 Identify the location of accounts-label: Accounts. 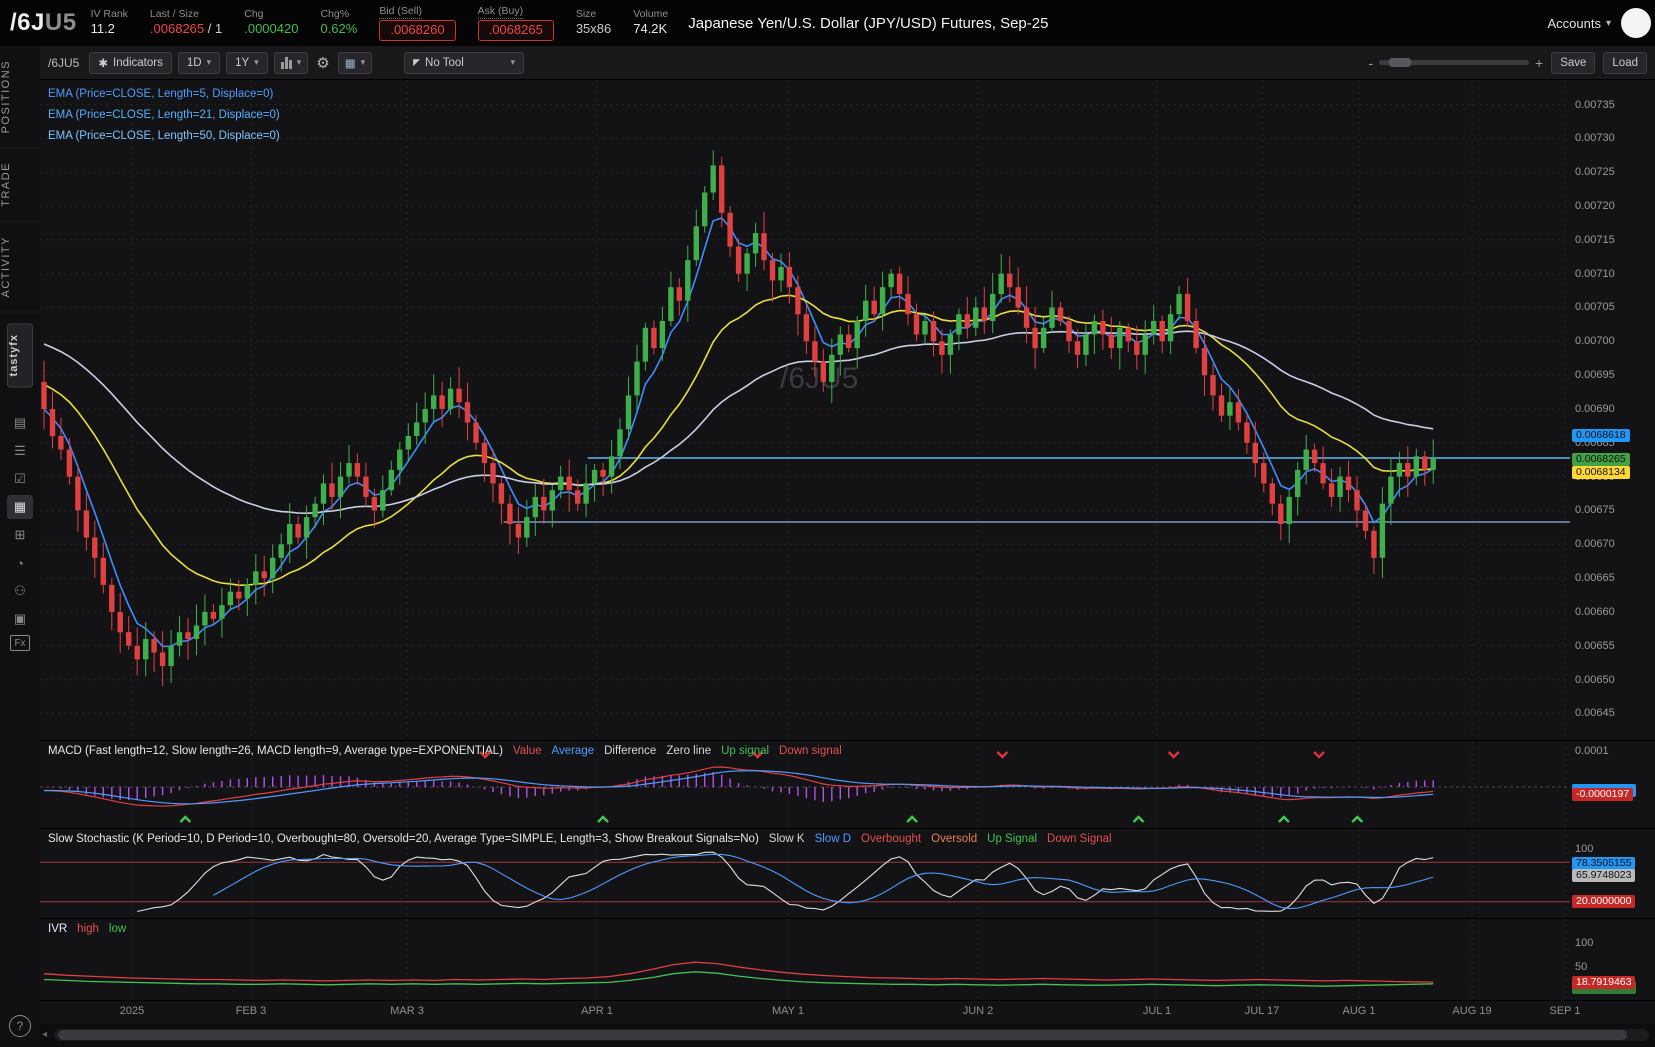
(1574, 23).